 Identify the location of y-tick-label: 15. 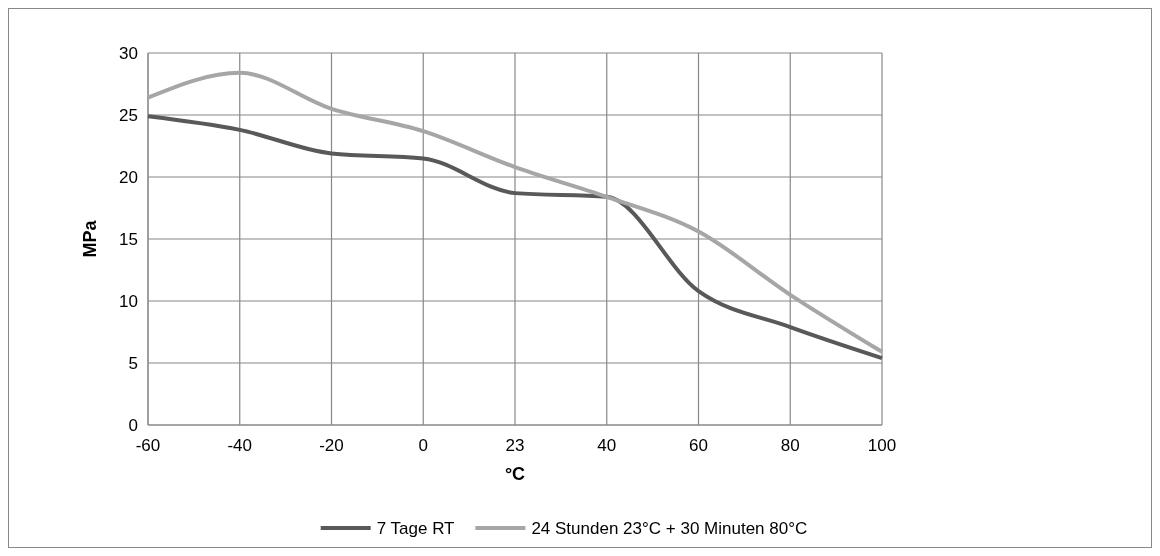
(128, 239).